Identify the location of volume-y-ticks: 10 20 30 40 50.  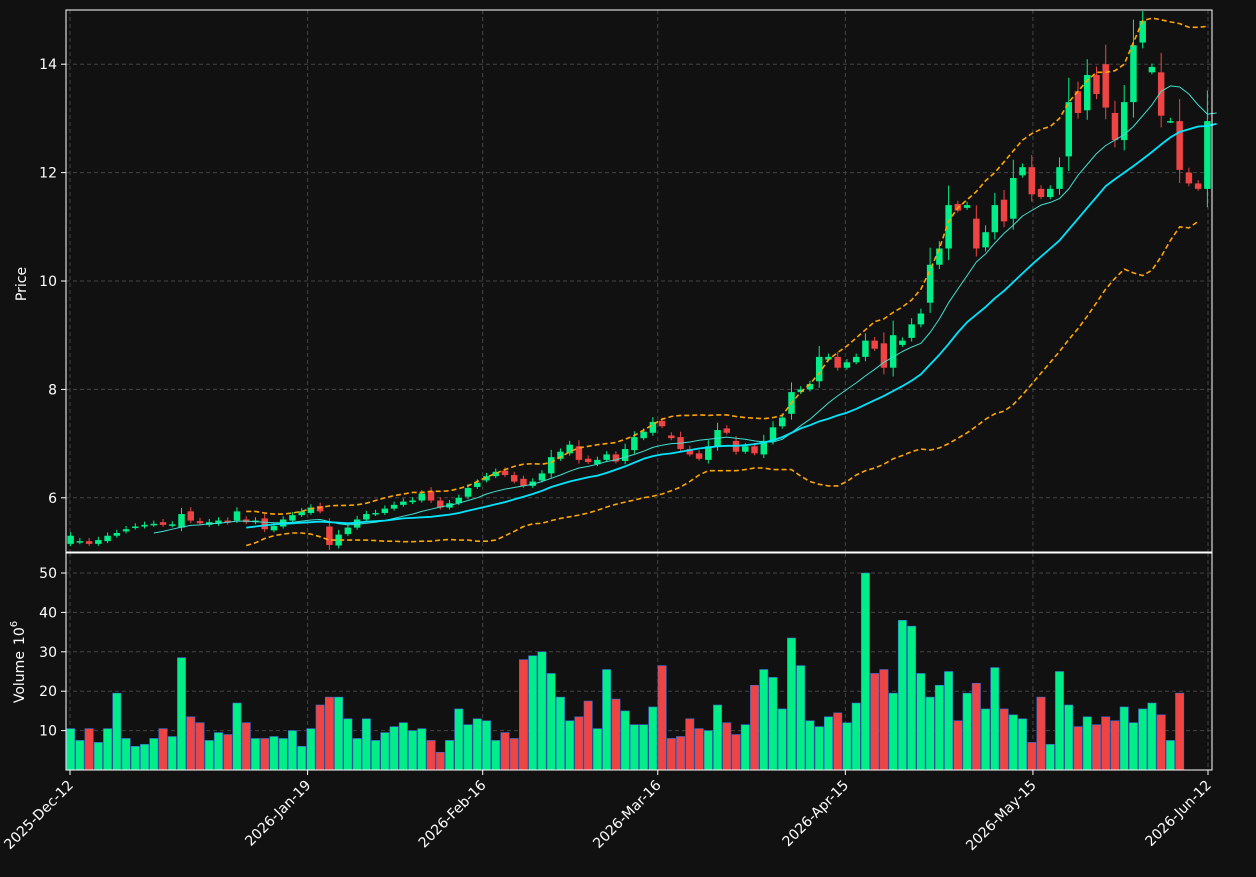
(52, 653).